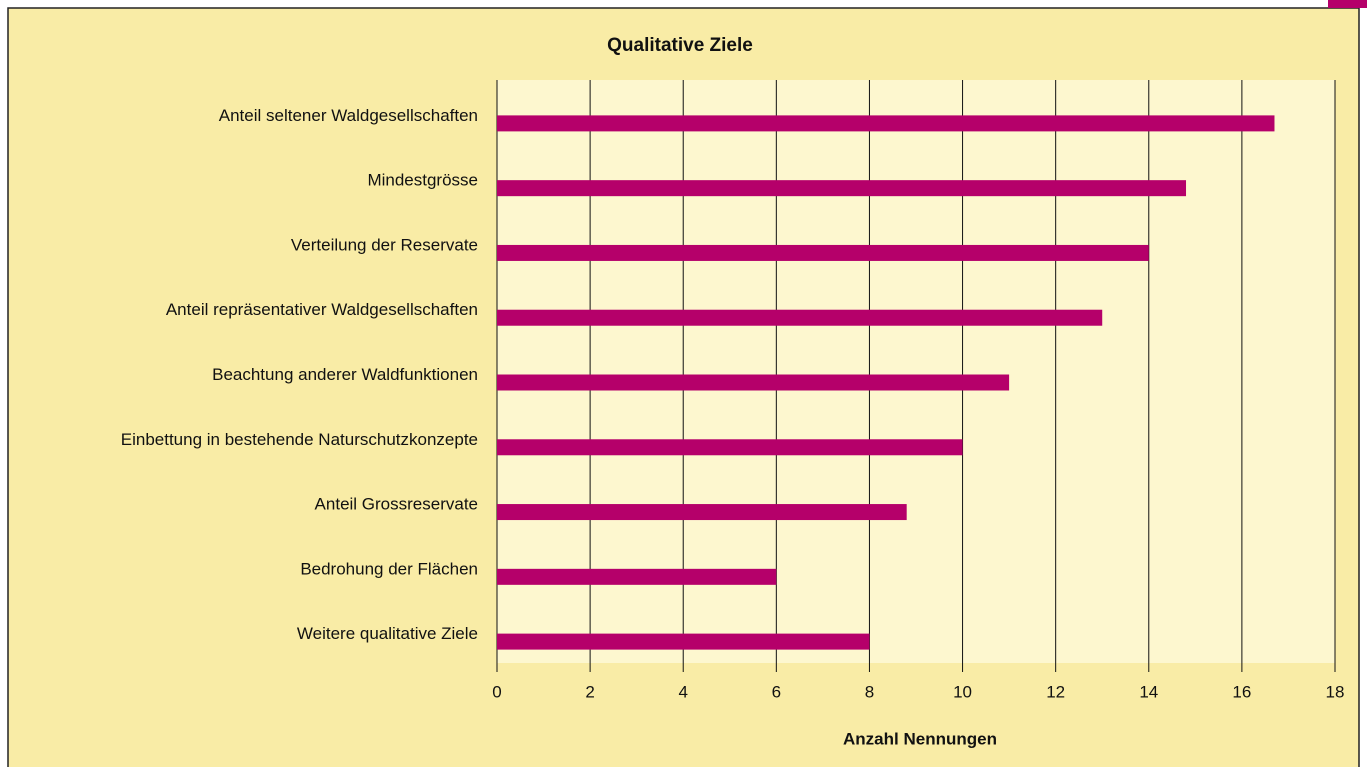  What do you see at coordinates (680, 45) in the screenshot?
I see `chart-title: Qualitative Ziele` at bounding box center [680, 45].